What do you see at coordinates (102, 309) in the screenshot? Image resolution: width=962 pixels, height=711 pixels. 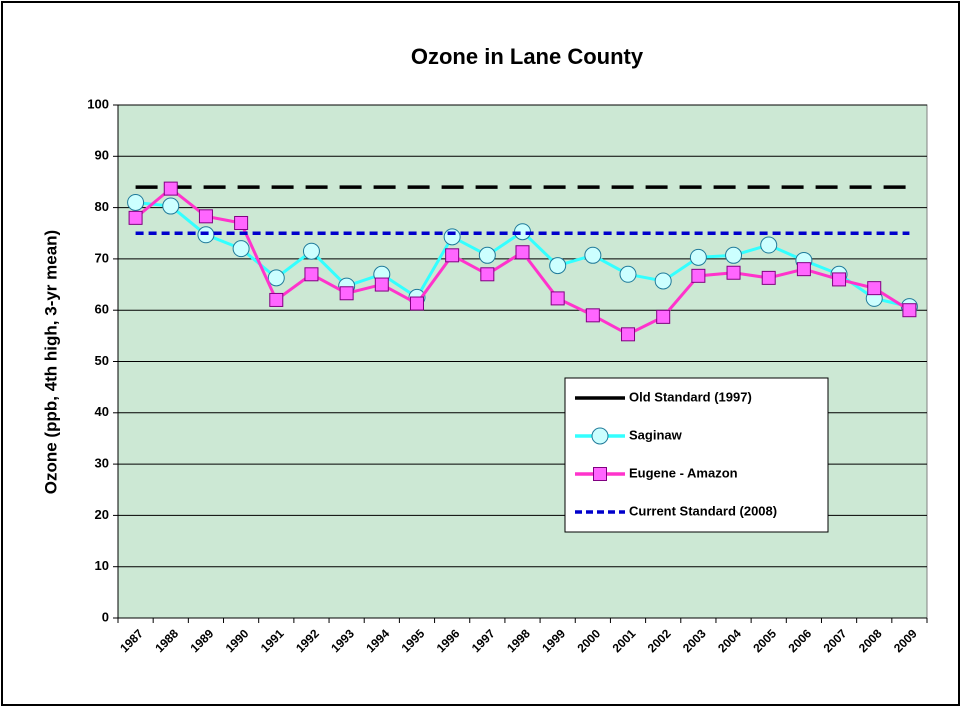 I see `y-tick-label: 60` at bounding box center [102, 309].